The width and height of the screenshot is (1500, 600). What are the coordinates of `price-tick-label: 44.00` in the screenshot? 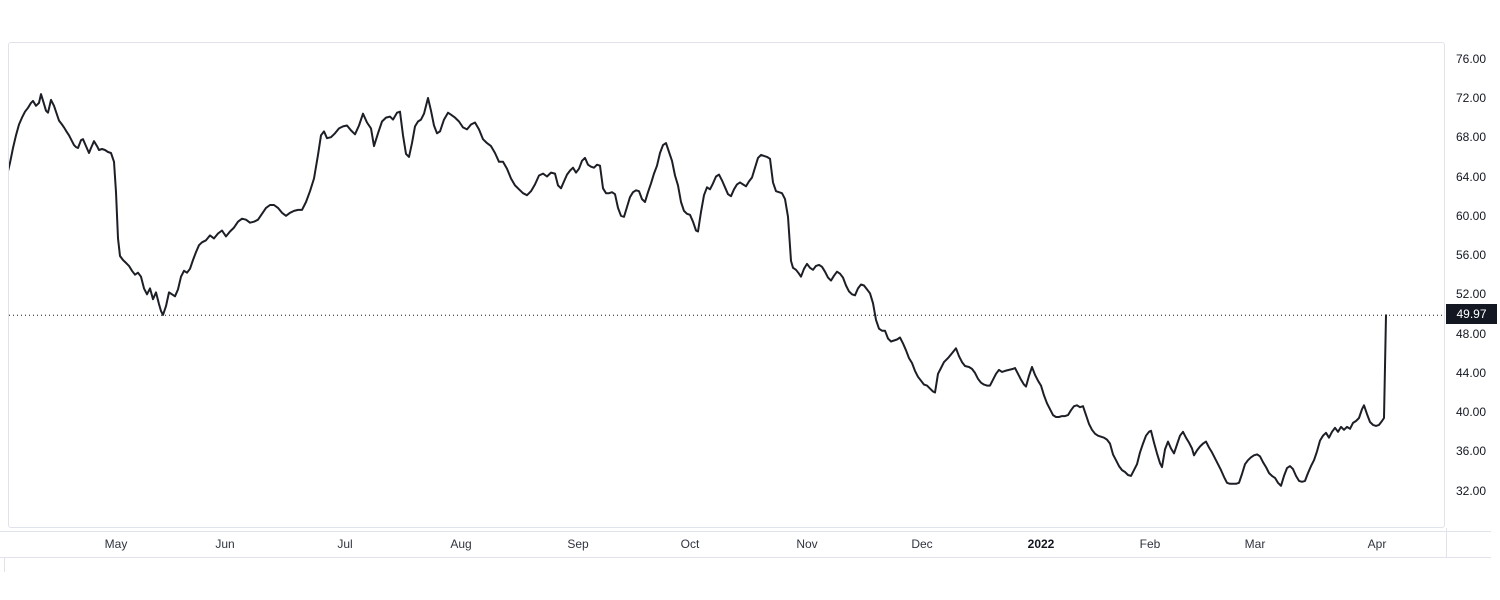 It's located at (1471, 372).